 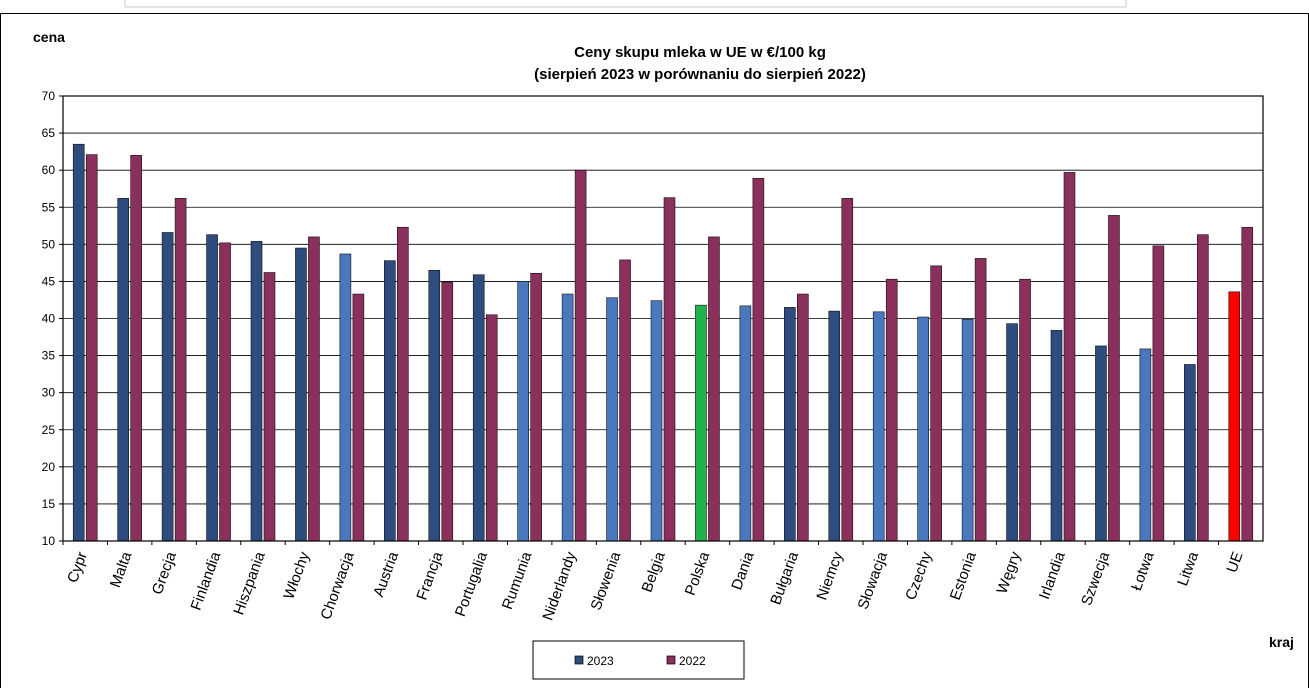 What do you see at coordinates (49, 37) in the screenshot?
I see `y-axis-label: cena` at bounding box center [49, 37].